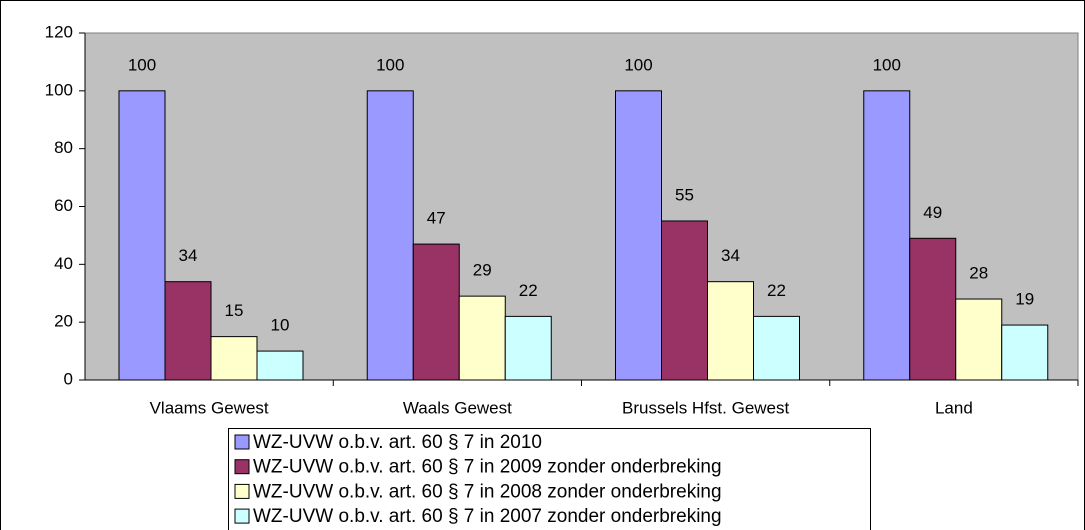 This screenshot has width=1085, height=530. I want to click on data-label: 29, so click(482, 270).